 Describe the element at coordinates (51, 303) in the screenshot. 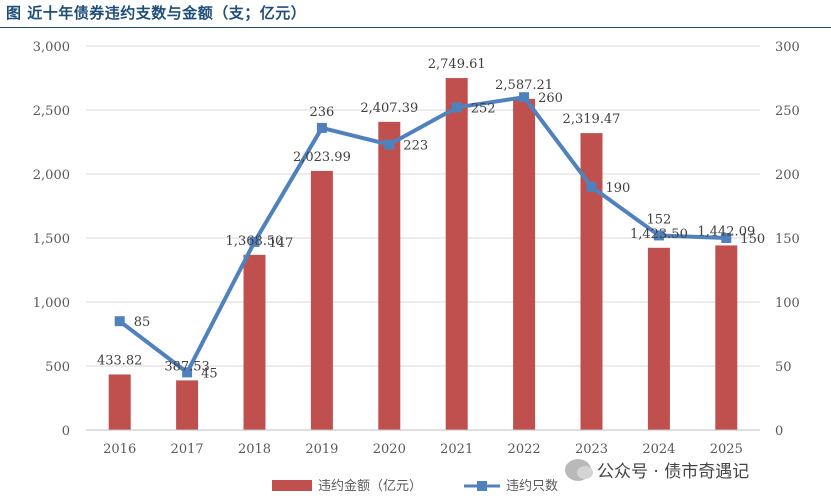

I see `y-left-tick-label: 1,000` at that location.